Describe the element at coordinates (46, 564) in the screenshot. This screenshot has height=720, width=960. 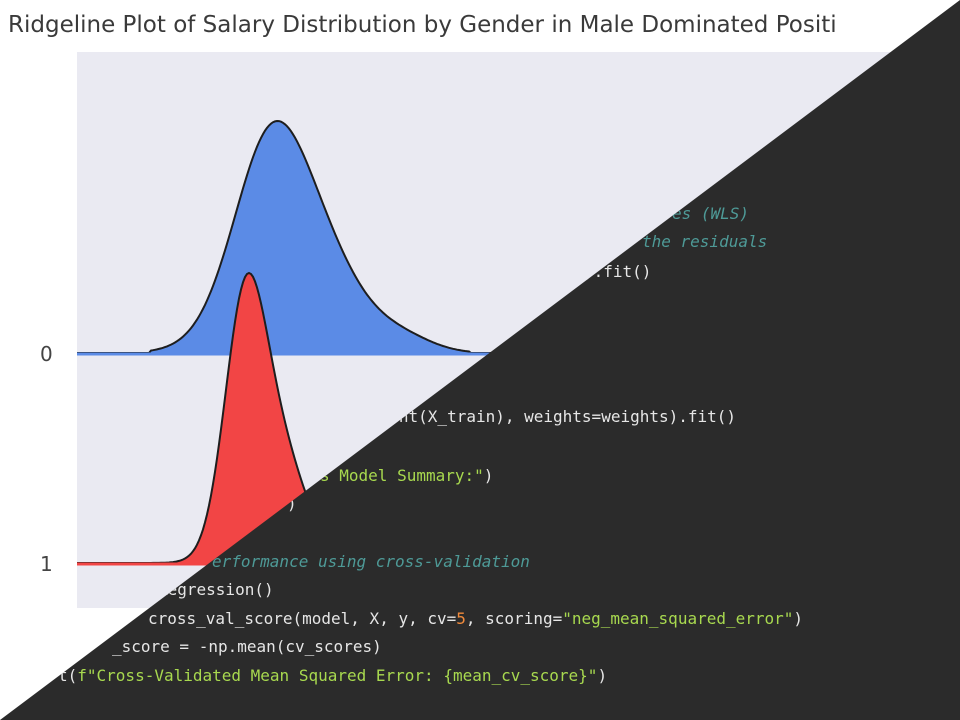
I see `y-tick-label-1: 1` at that location.